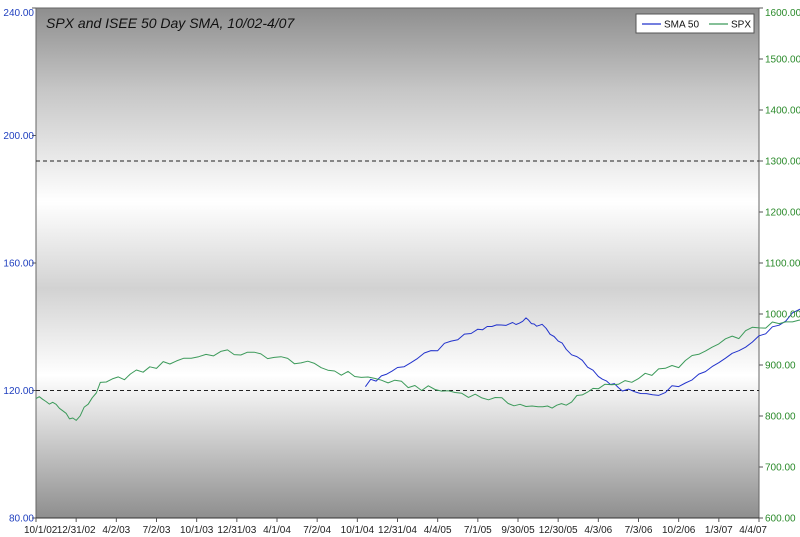  What do you see at coordinates (18, 391) in the screenshot?
I see `left-tick-label: 120.00` at bounding box center [18, 391].